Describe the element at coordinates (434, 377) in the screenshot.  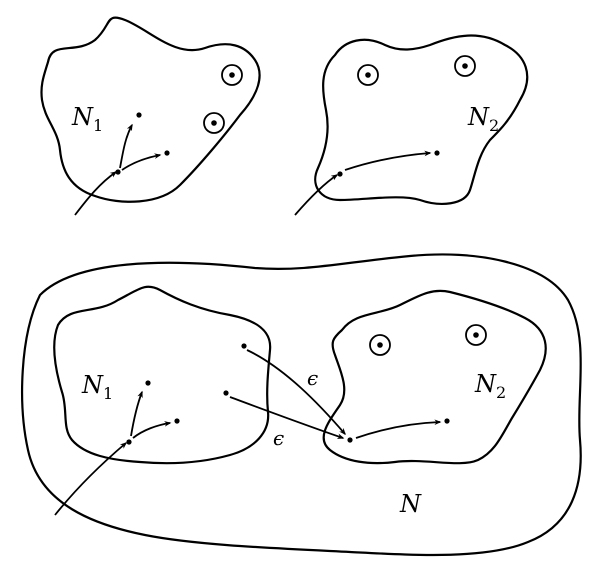
I see `bottom-n2-boundary` at that location.